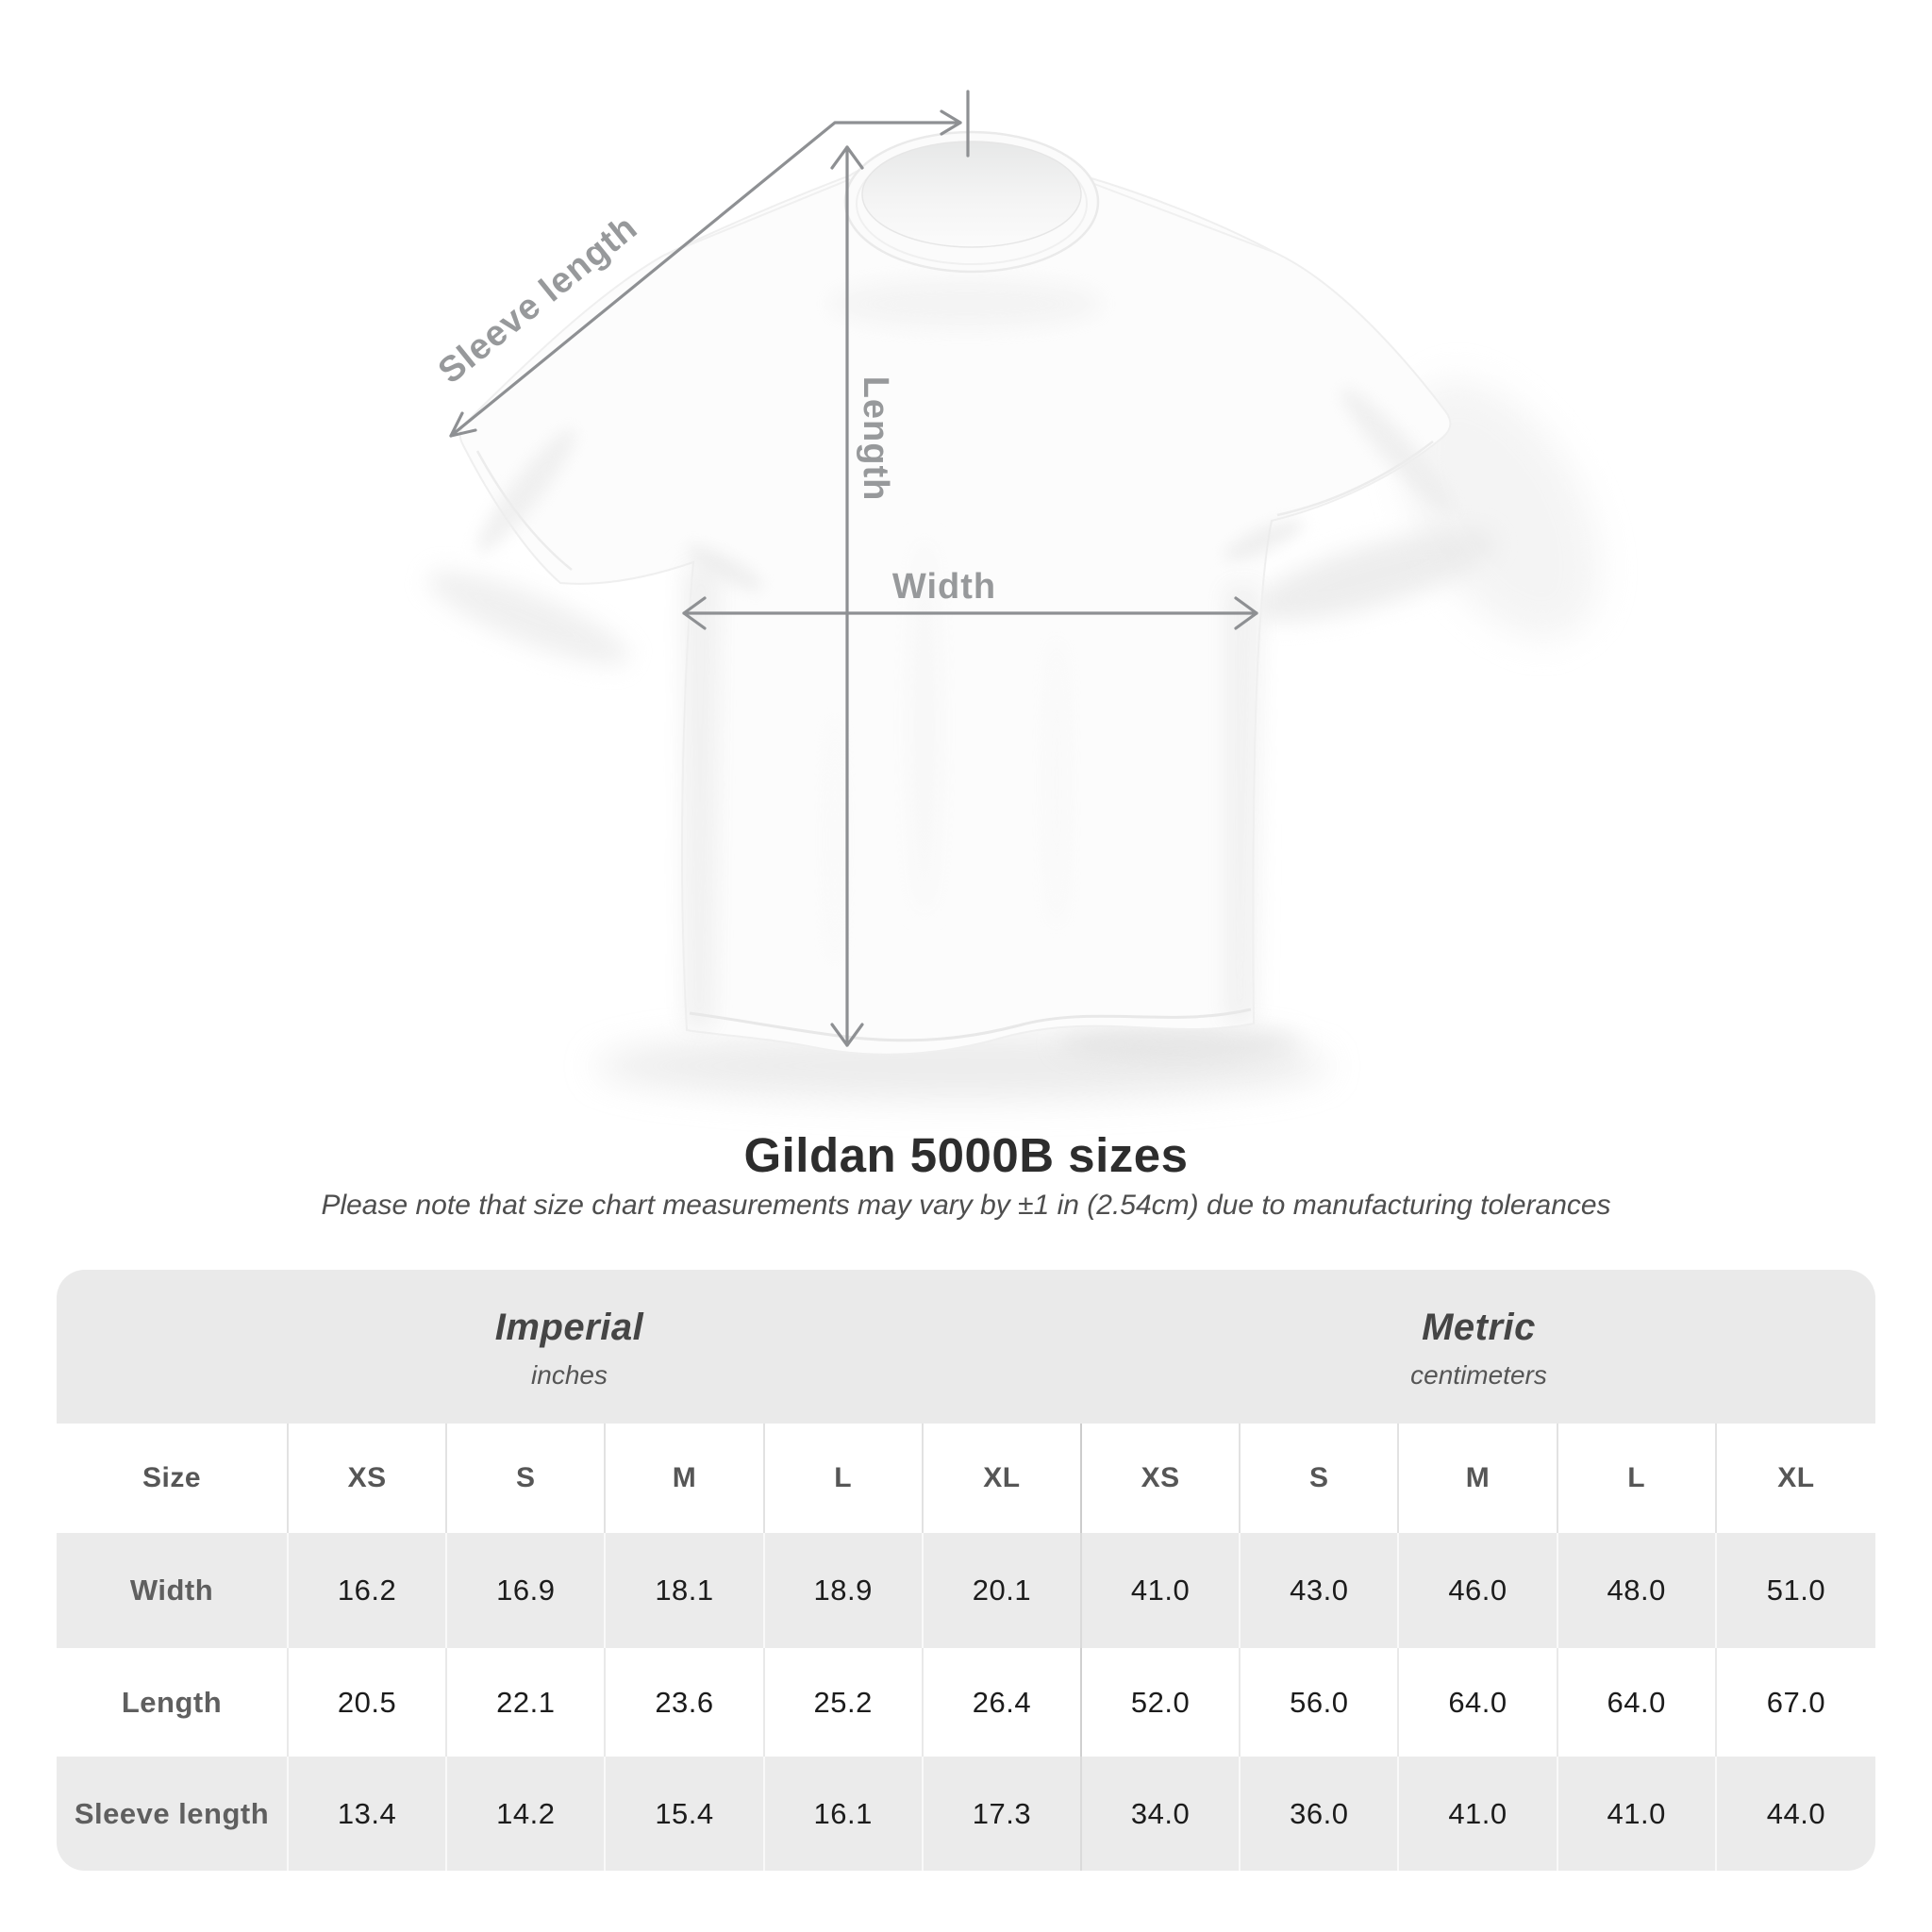 Image resolution: width=1932 pixels, height=1932 pixels. I want to click on imperial-label: Imperial, so click(569, 1327).